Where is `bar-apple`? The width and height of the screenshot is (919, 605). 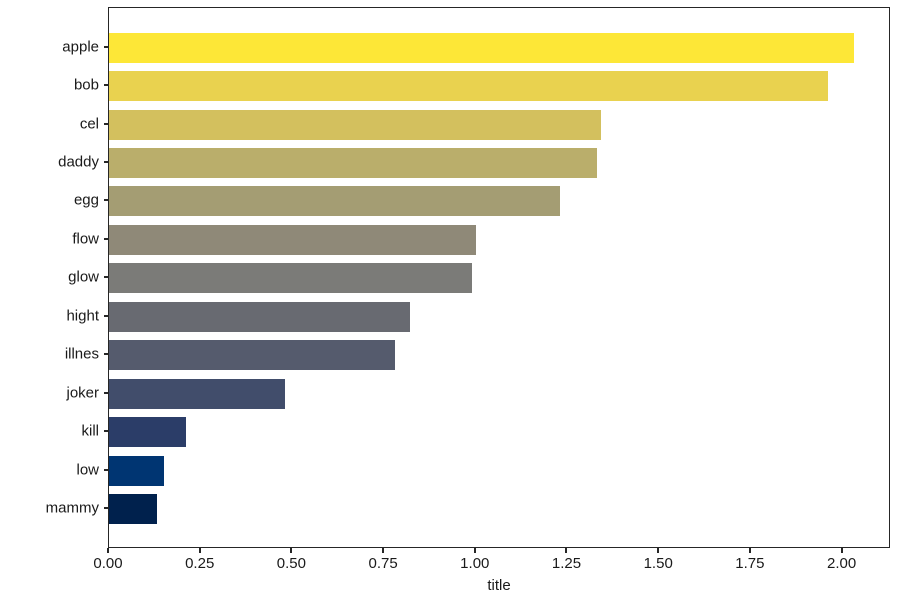
bar-apple is located at coordinates (481, 47).